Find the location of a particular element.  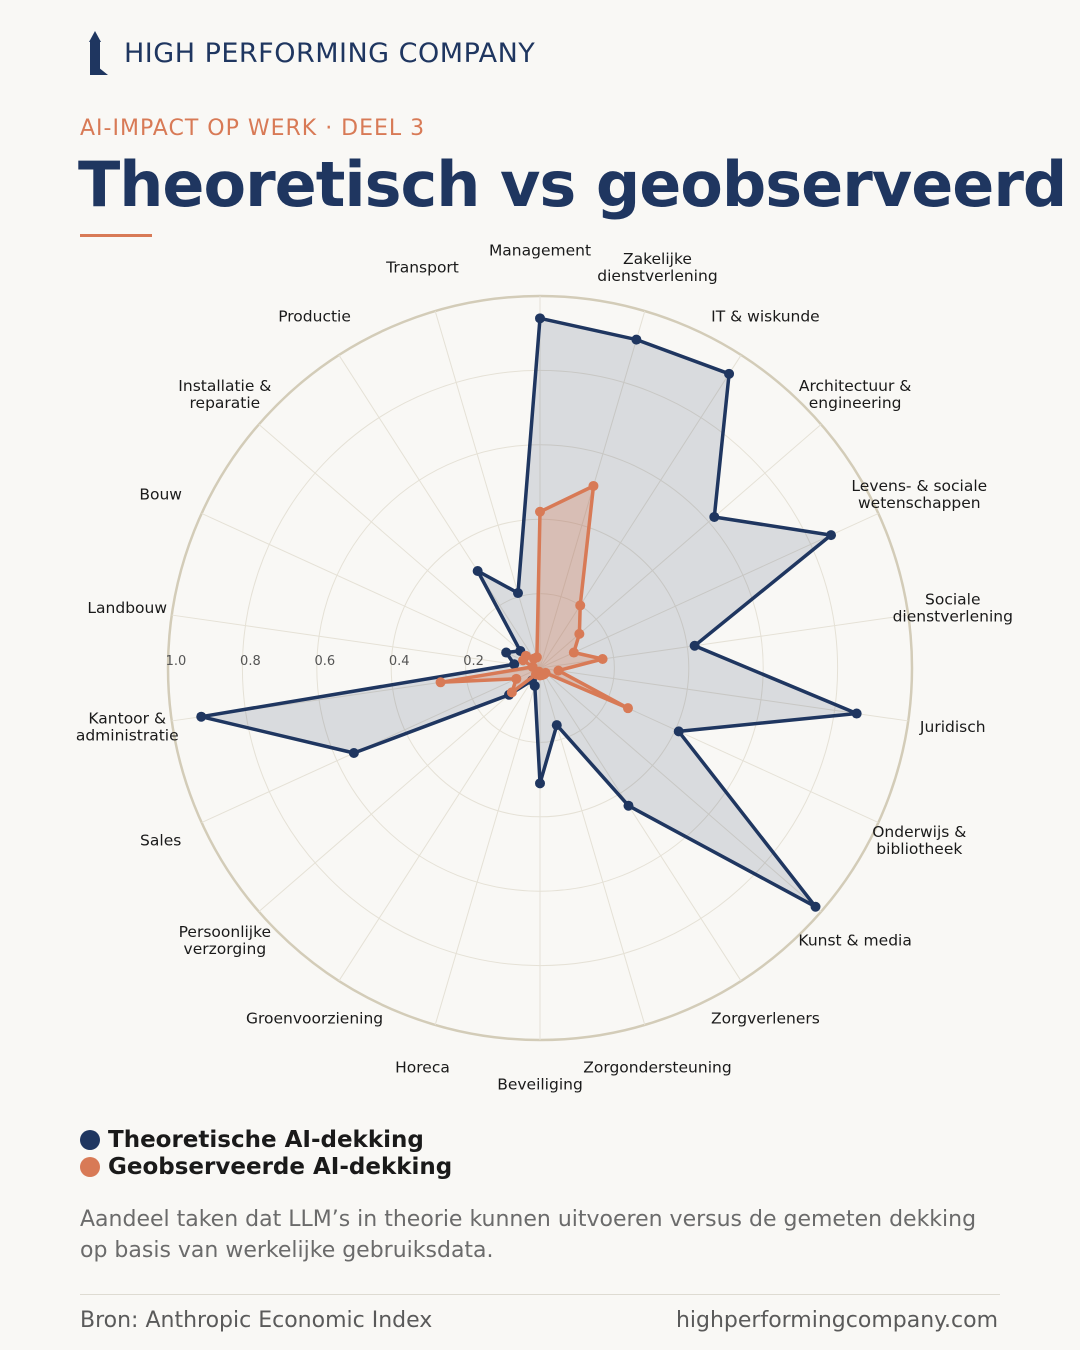

category-label-line: Persoonlijke is located at coordinates (225, 932).